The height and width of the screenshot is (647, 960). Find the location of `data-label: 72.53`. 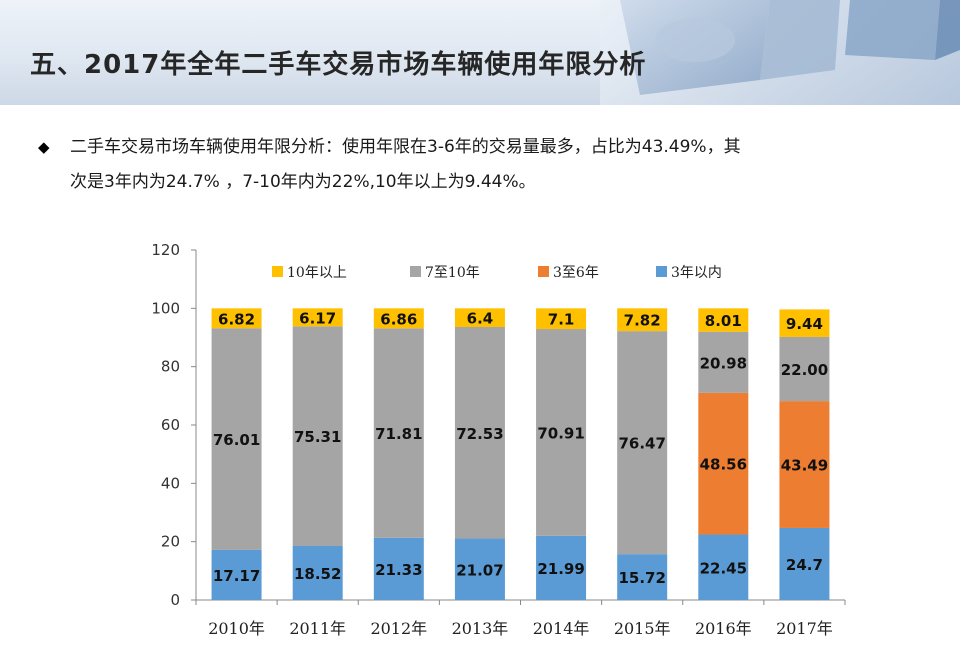

data-label: 72.53 is located at coordinates (479, 434).